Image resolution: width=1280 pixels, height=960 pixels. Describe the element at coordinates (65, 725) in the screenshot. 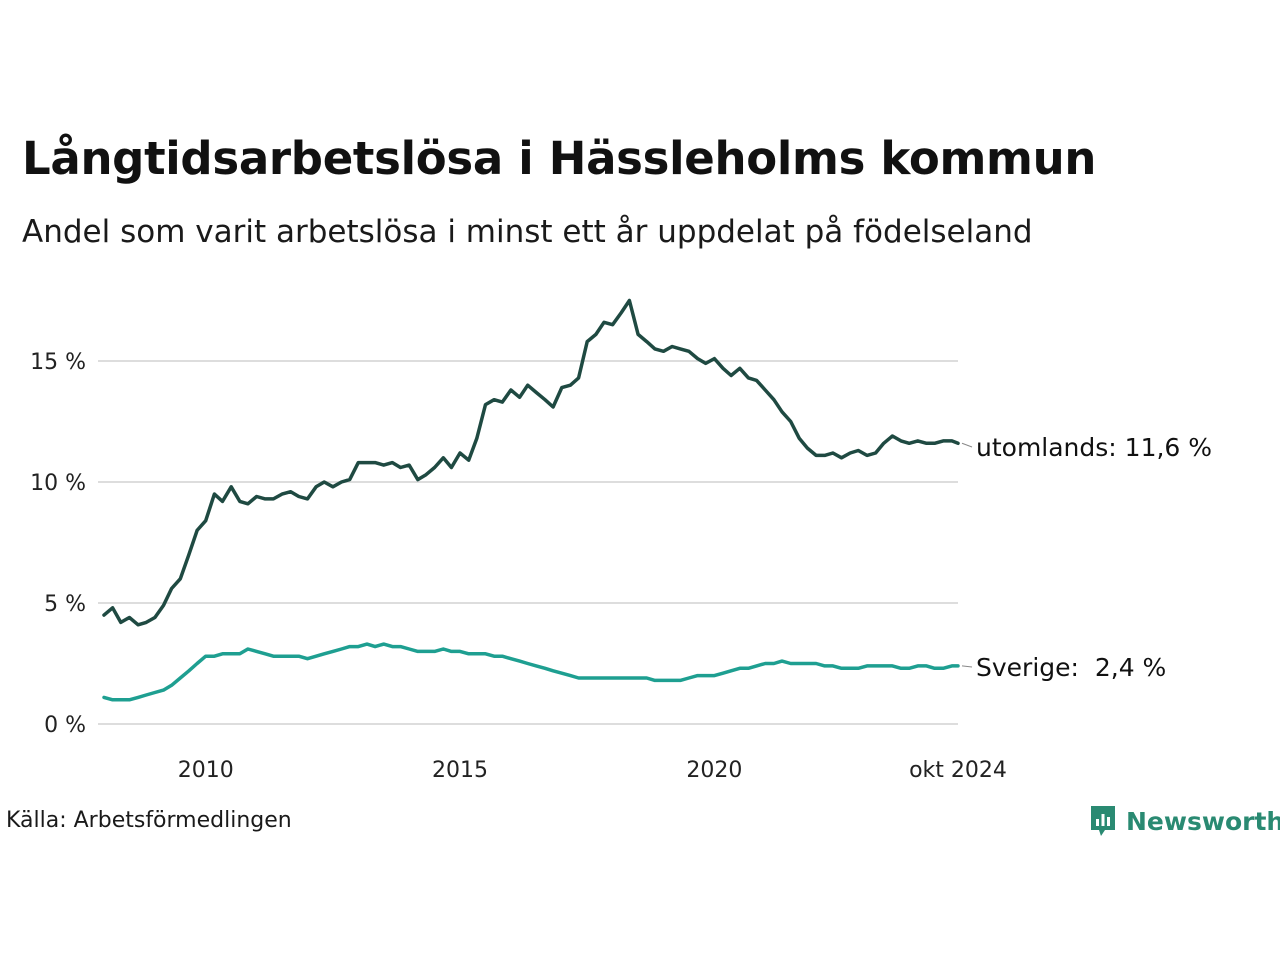

I see `y-tick-label: 0 %` at that location.